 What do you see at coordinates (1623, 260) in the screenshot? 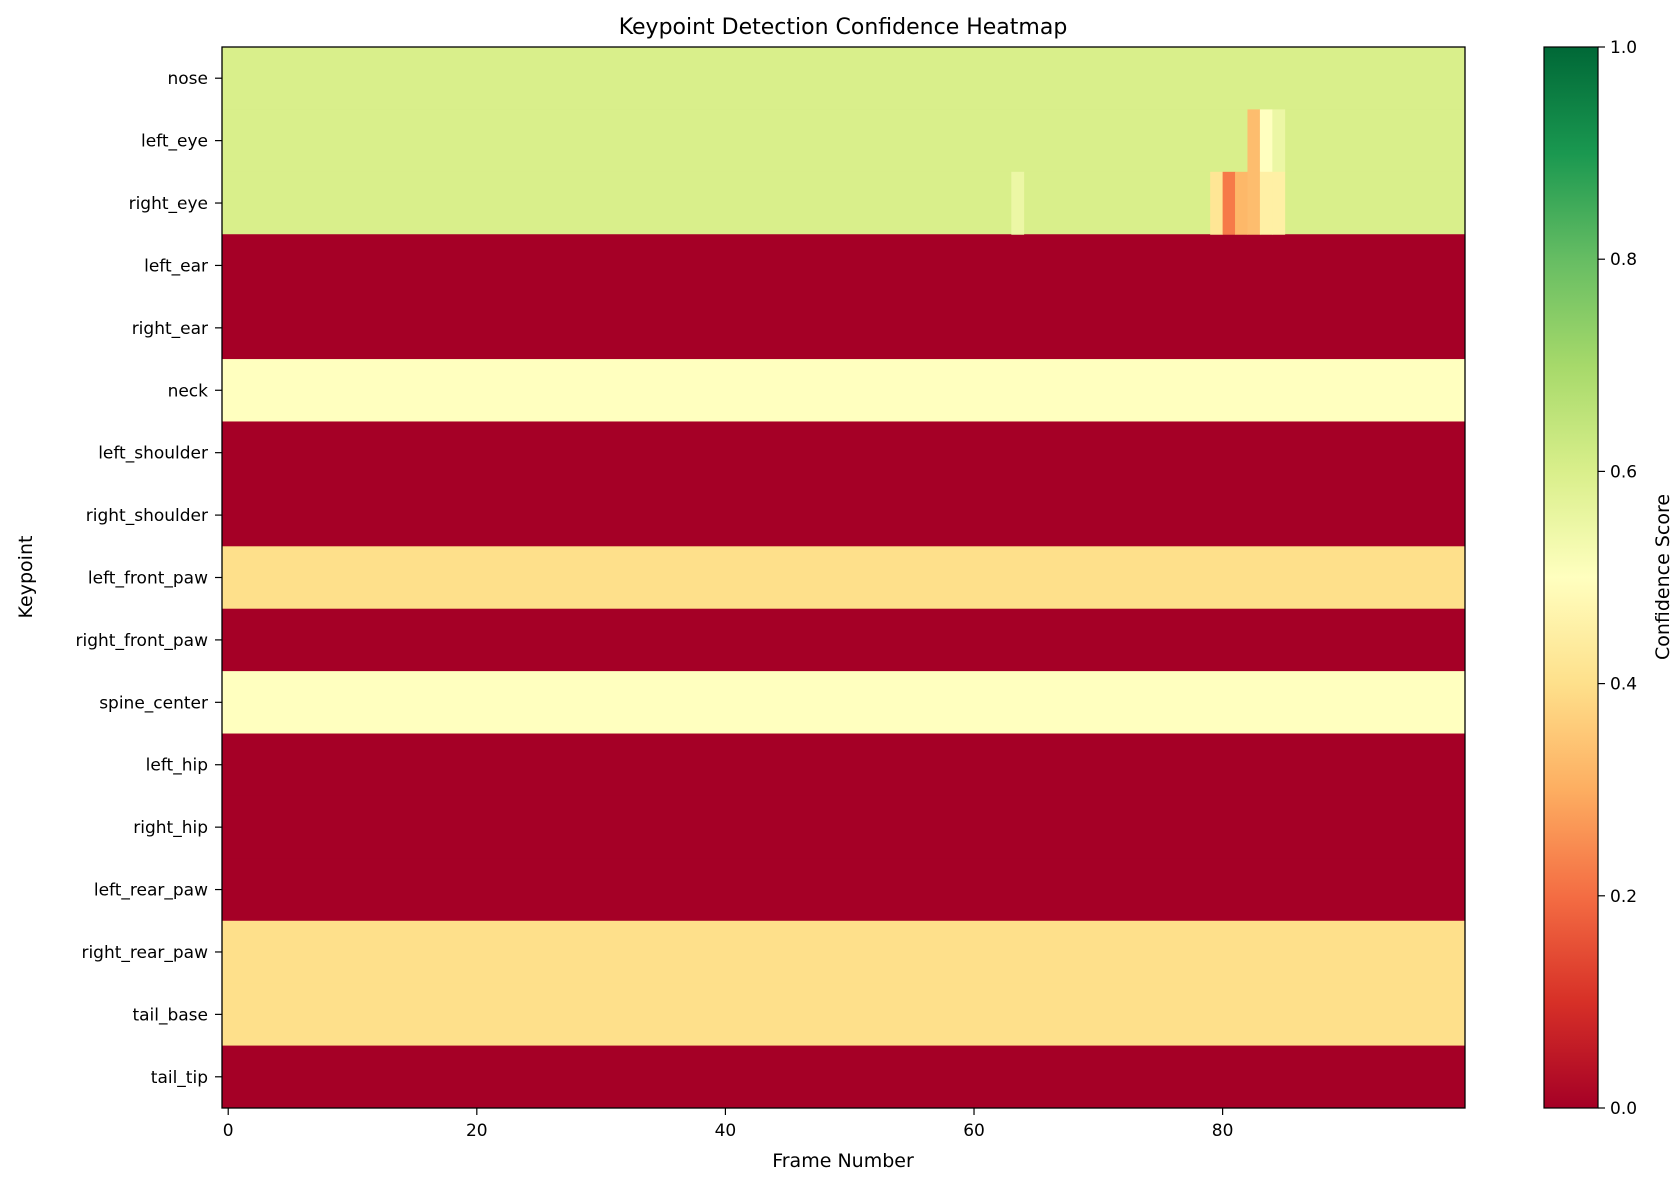
I see `colorbar-tick-label: 0.8` at bounding box center [1623, 260].